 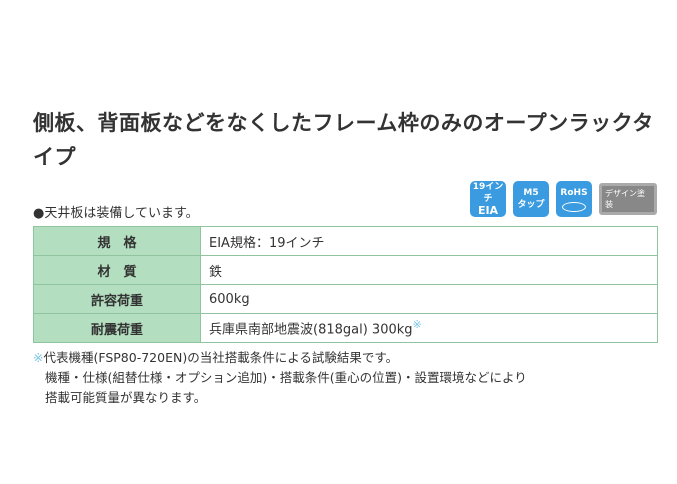 I want to click on design-paint-badge-icon: デザイン塗装, so click(x=628, y=199).